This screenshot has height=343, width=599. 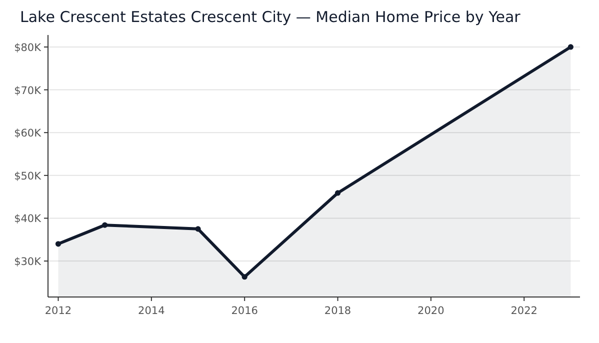 I want to click on y-tick-label: $70K, so click(x=28, y=90).